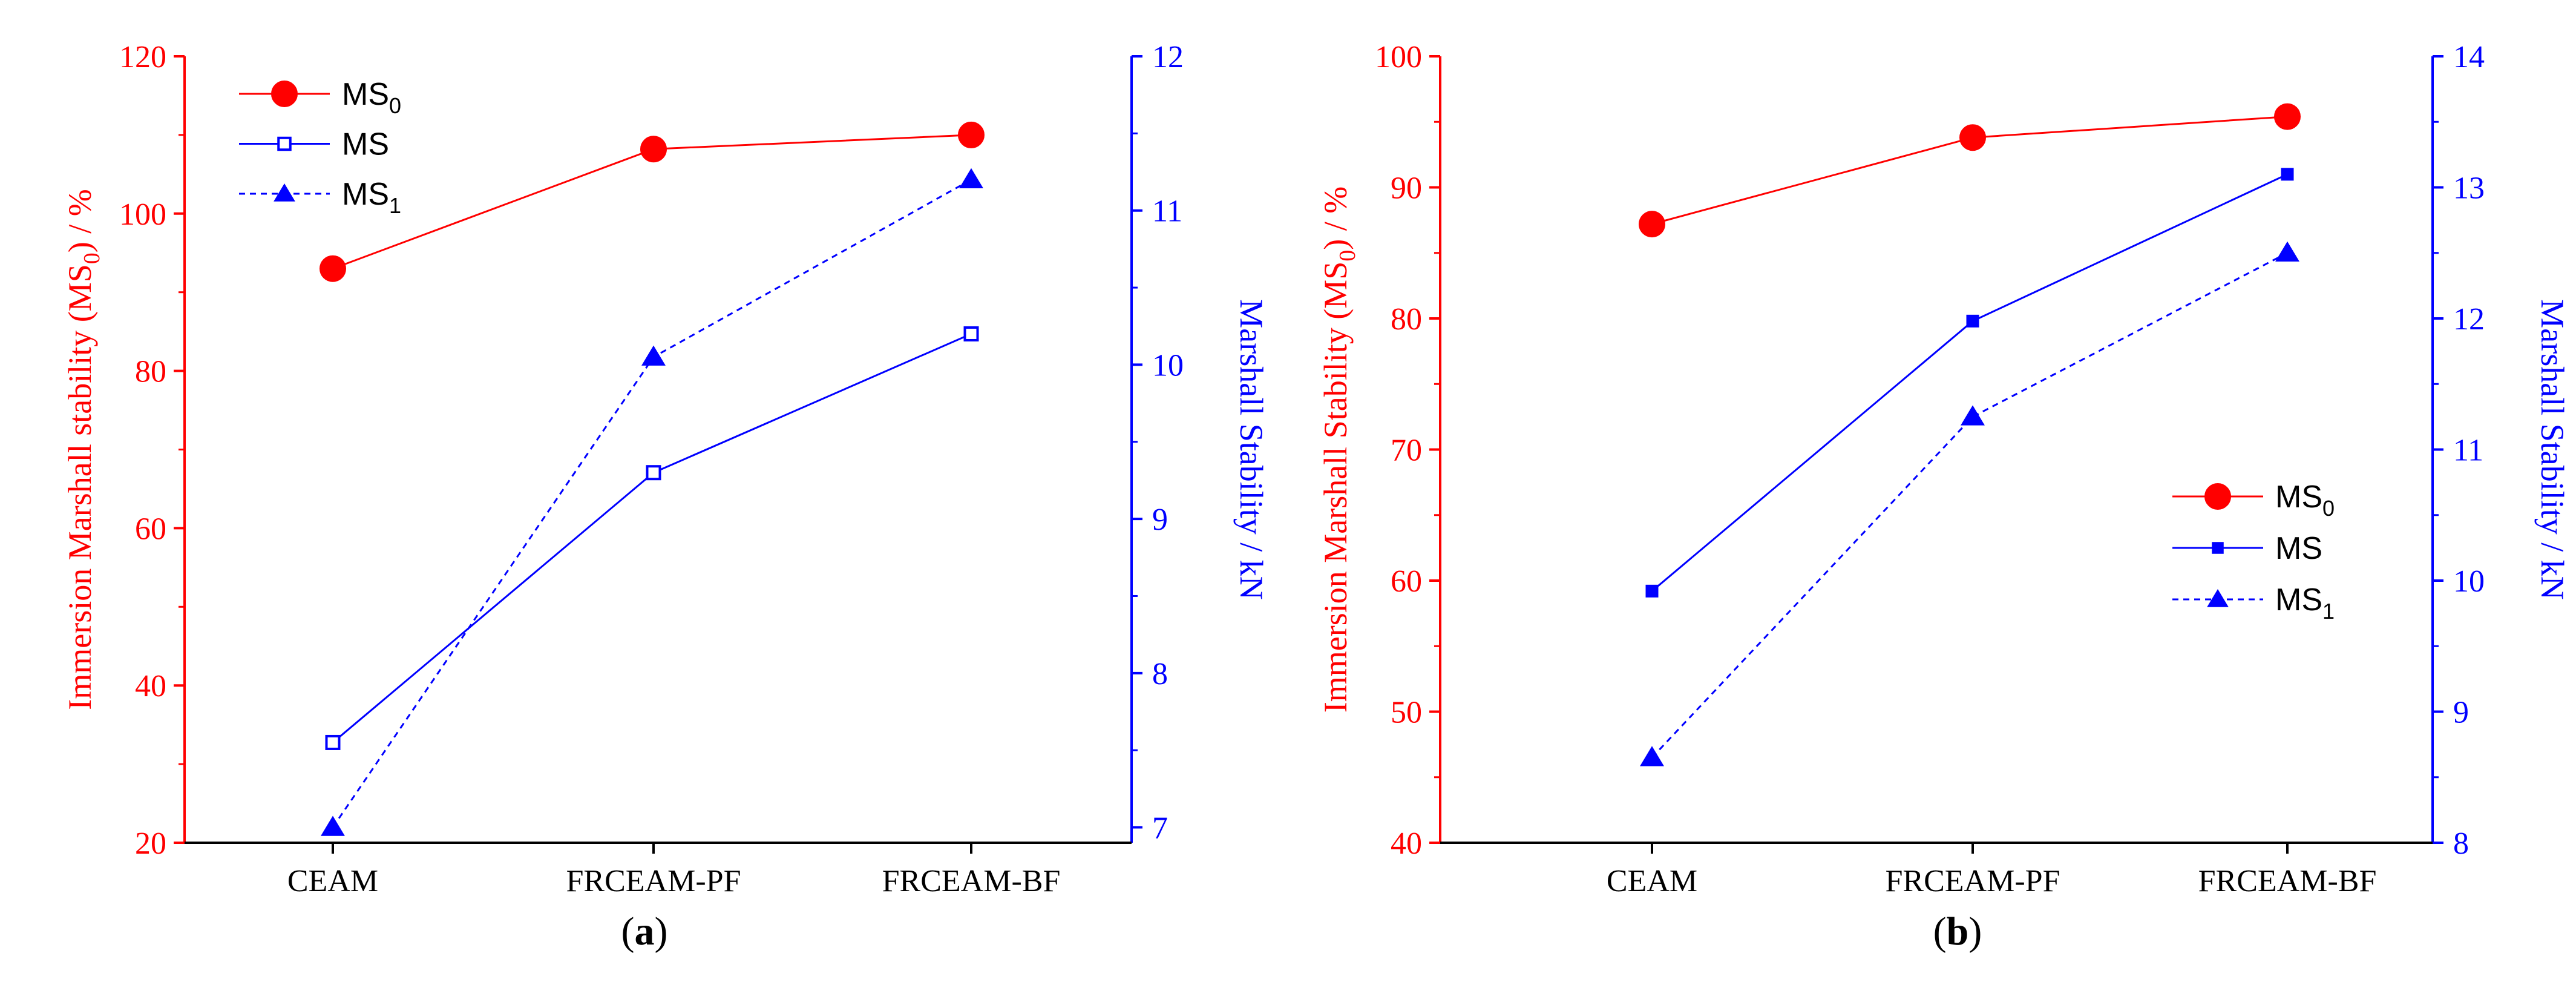 The height and width of the screenshot is (982, 2576). I want to click on panel-label: (b), so click(1957, 931).